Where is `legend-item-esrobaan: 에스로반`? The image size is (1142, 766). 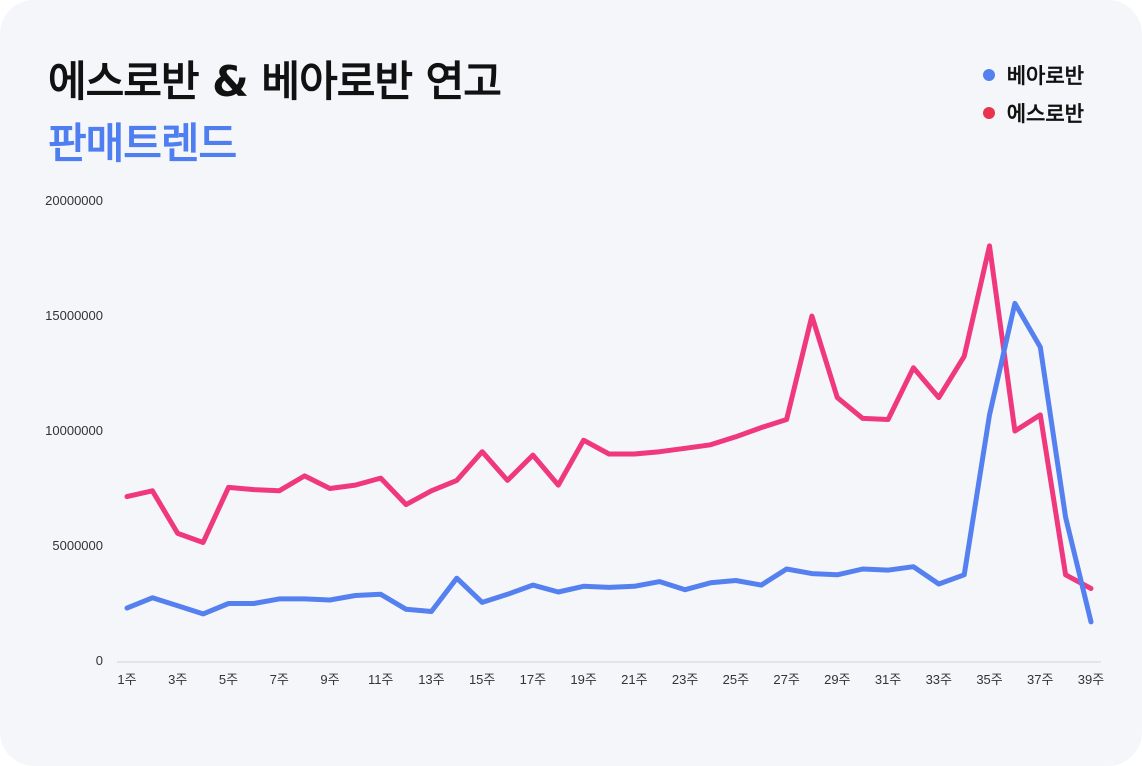 legend-item-esrobaan: 에스로반 is located at coordinates (1033, 113).